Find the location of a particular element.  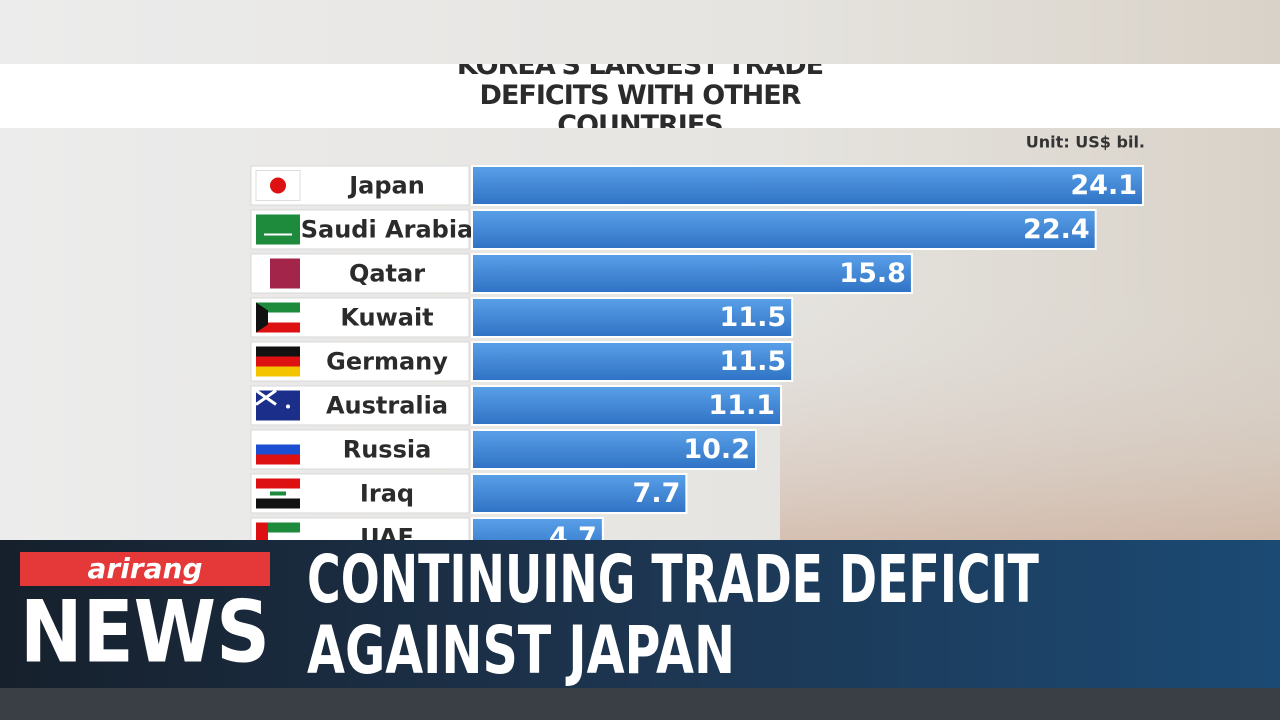

program-name: NEWS is located at coordinates (145, 632).